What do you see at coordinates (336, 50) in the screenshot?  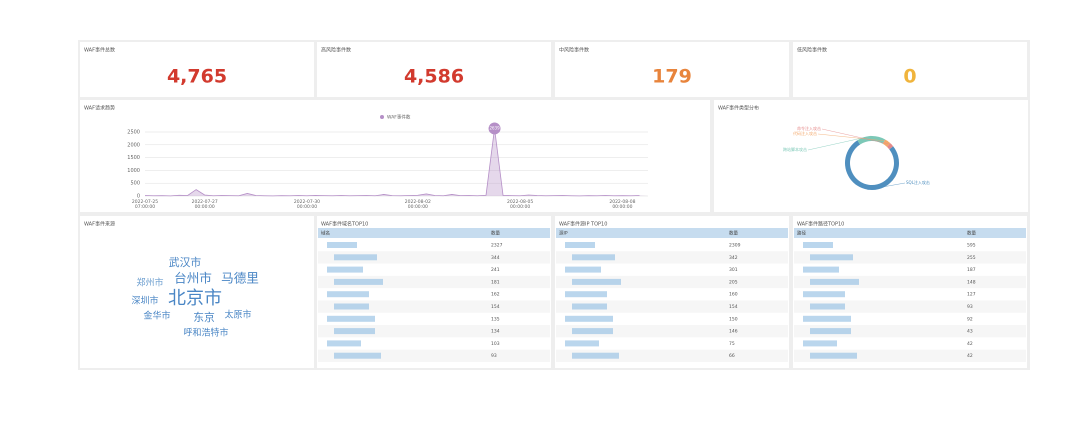 I see `panel-title: 高风险事件数` at bounding box center [336, 50].